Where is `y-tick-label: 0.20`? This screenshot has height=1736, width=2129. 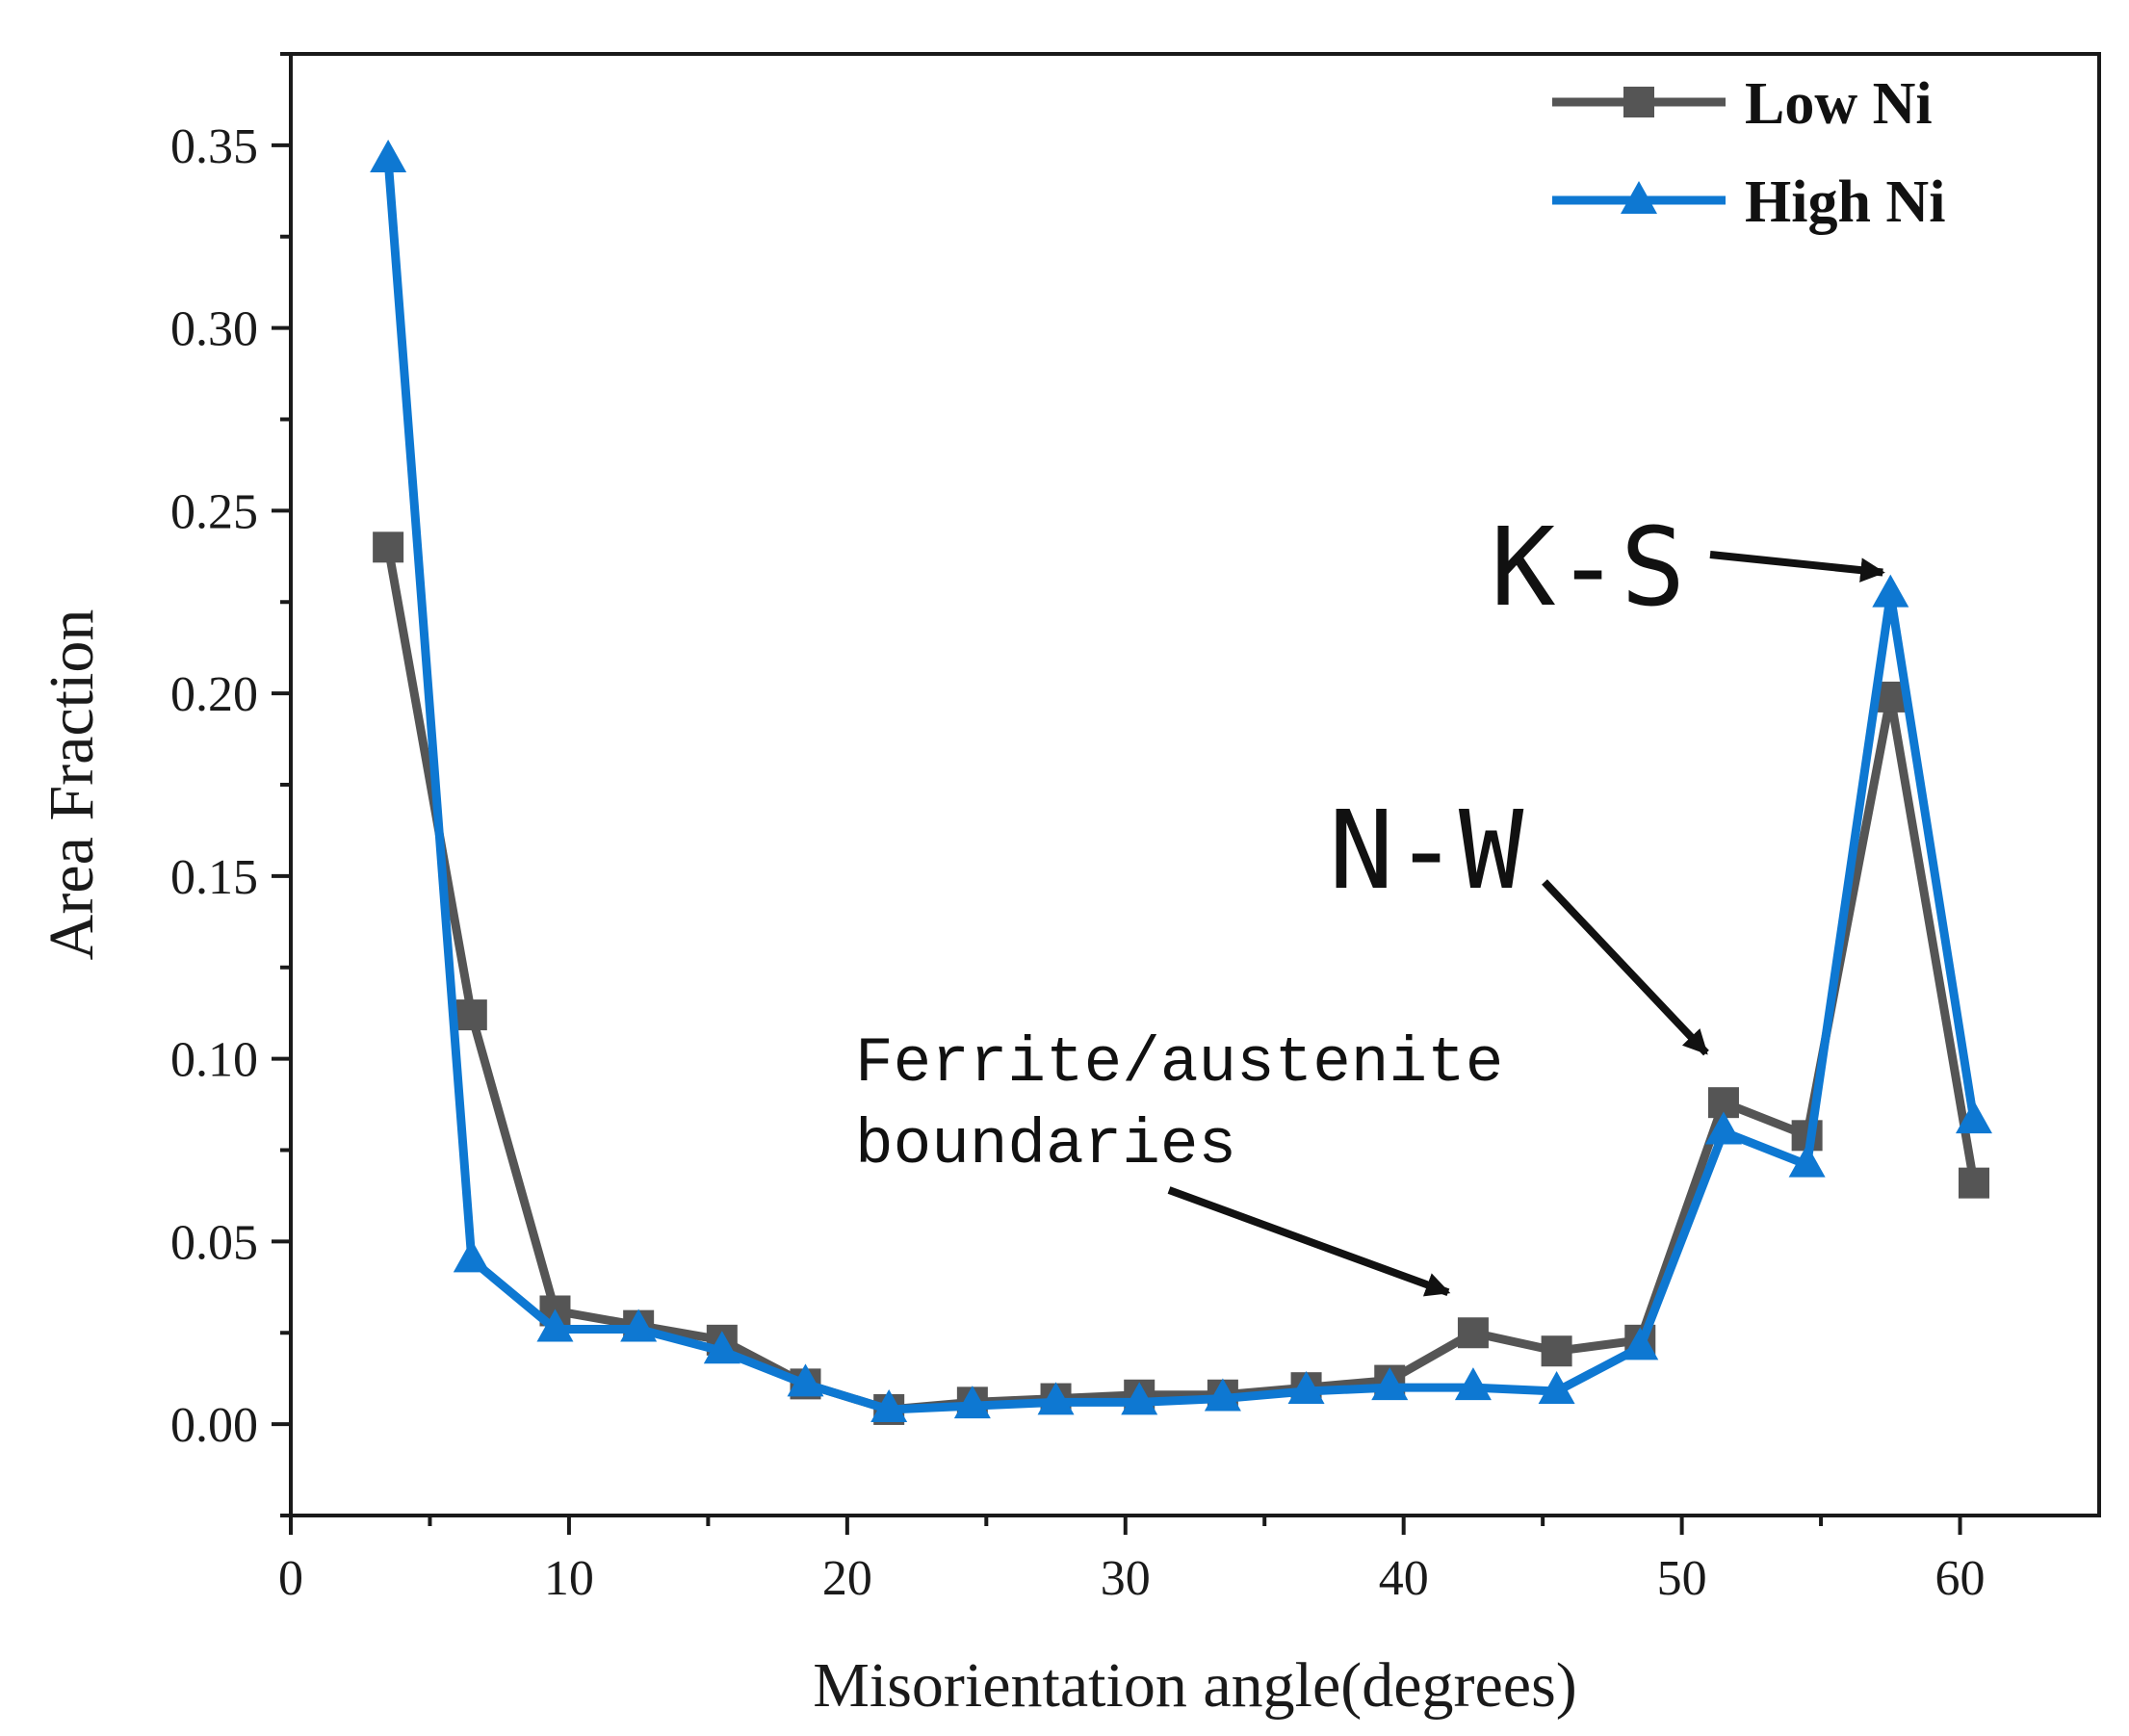
y-tick-label: 0.20 is located at coordinates (214, 694).